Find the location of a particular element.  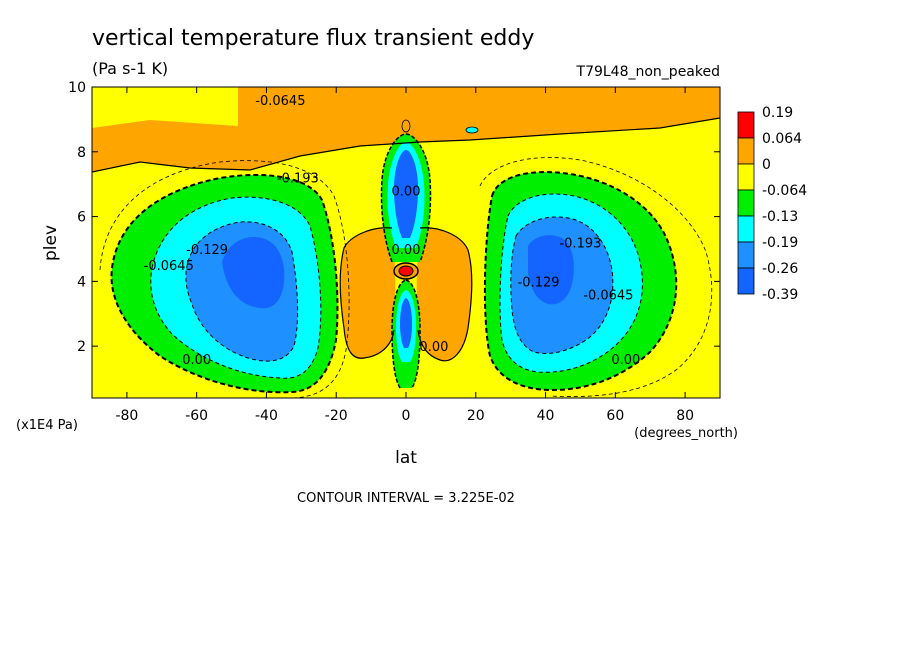

x-tick-label: -60 is located at coordinates (196, 416).